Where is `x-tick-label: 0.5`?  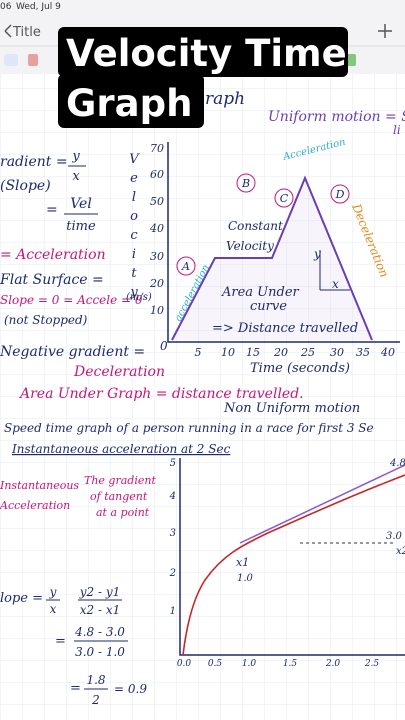 x-tick-label: 0.5 is located at coordinates (215, 664).